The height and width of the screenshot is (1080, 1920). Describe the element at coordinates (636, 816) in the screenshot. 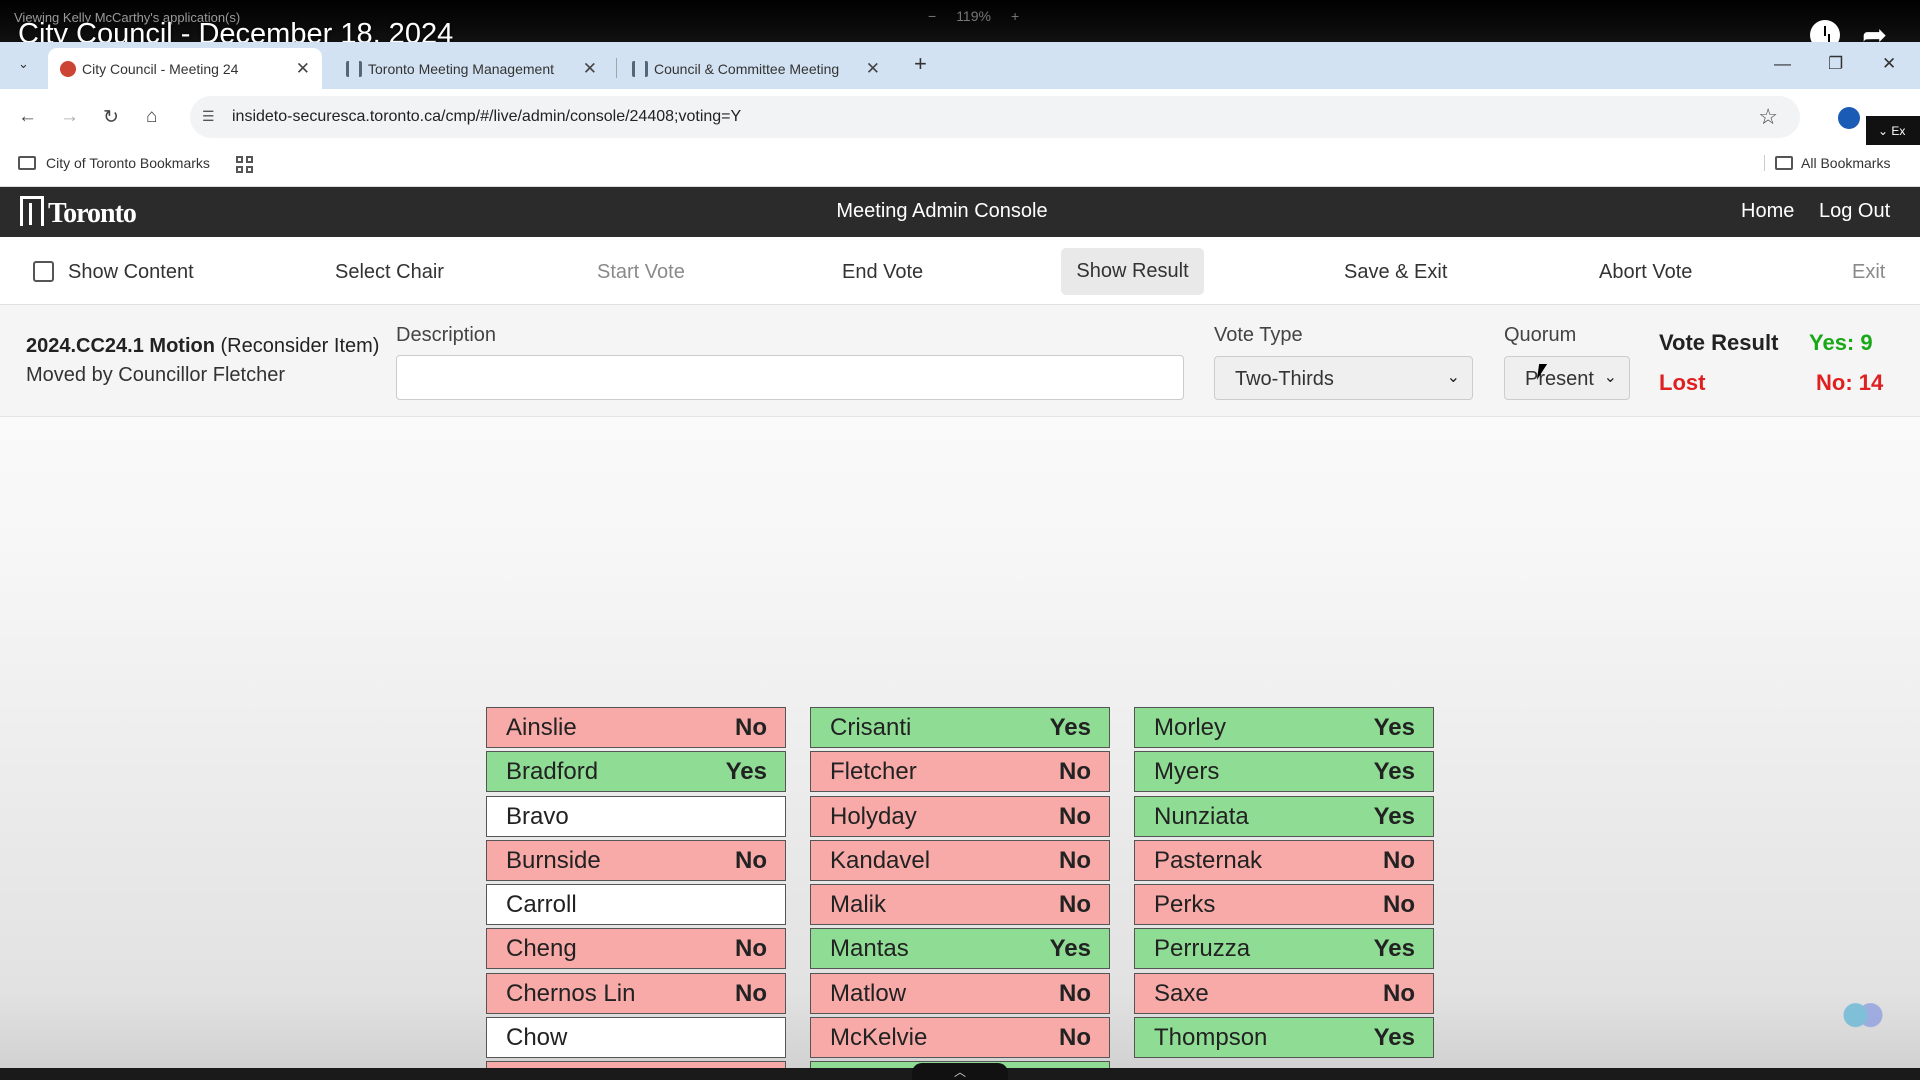

I see `member-vote-cell: Bravo` at that location.